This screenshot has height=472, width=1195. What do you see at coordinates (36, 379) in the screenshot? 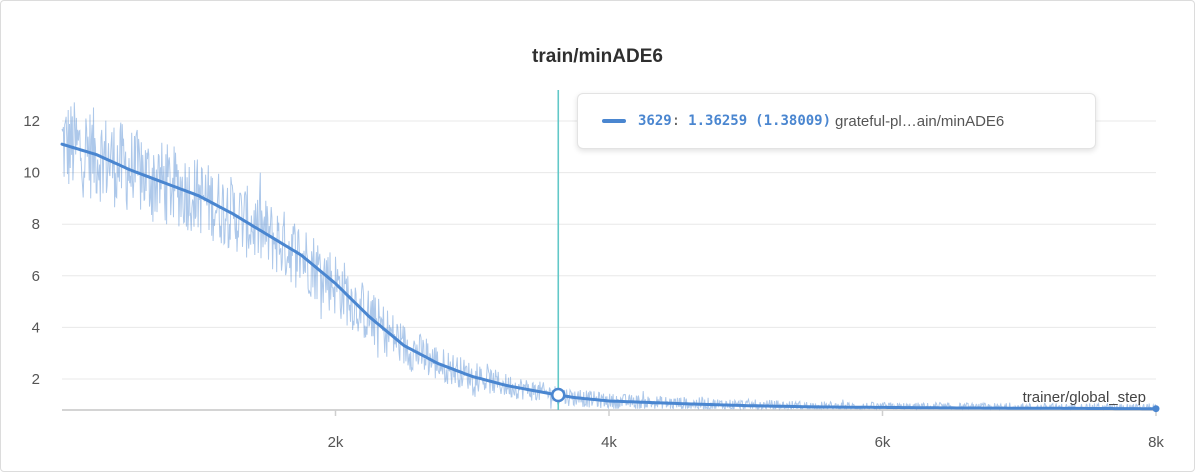
I see `y-tick-label: 2` at bounding box center [36, 379].